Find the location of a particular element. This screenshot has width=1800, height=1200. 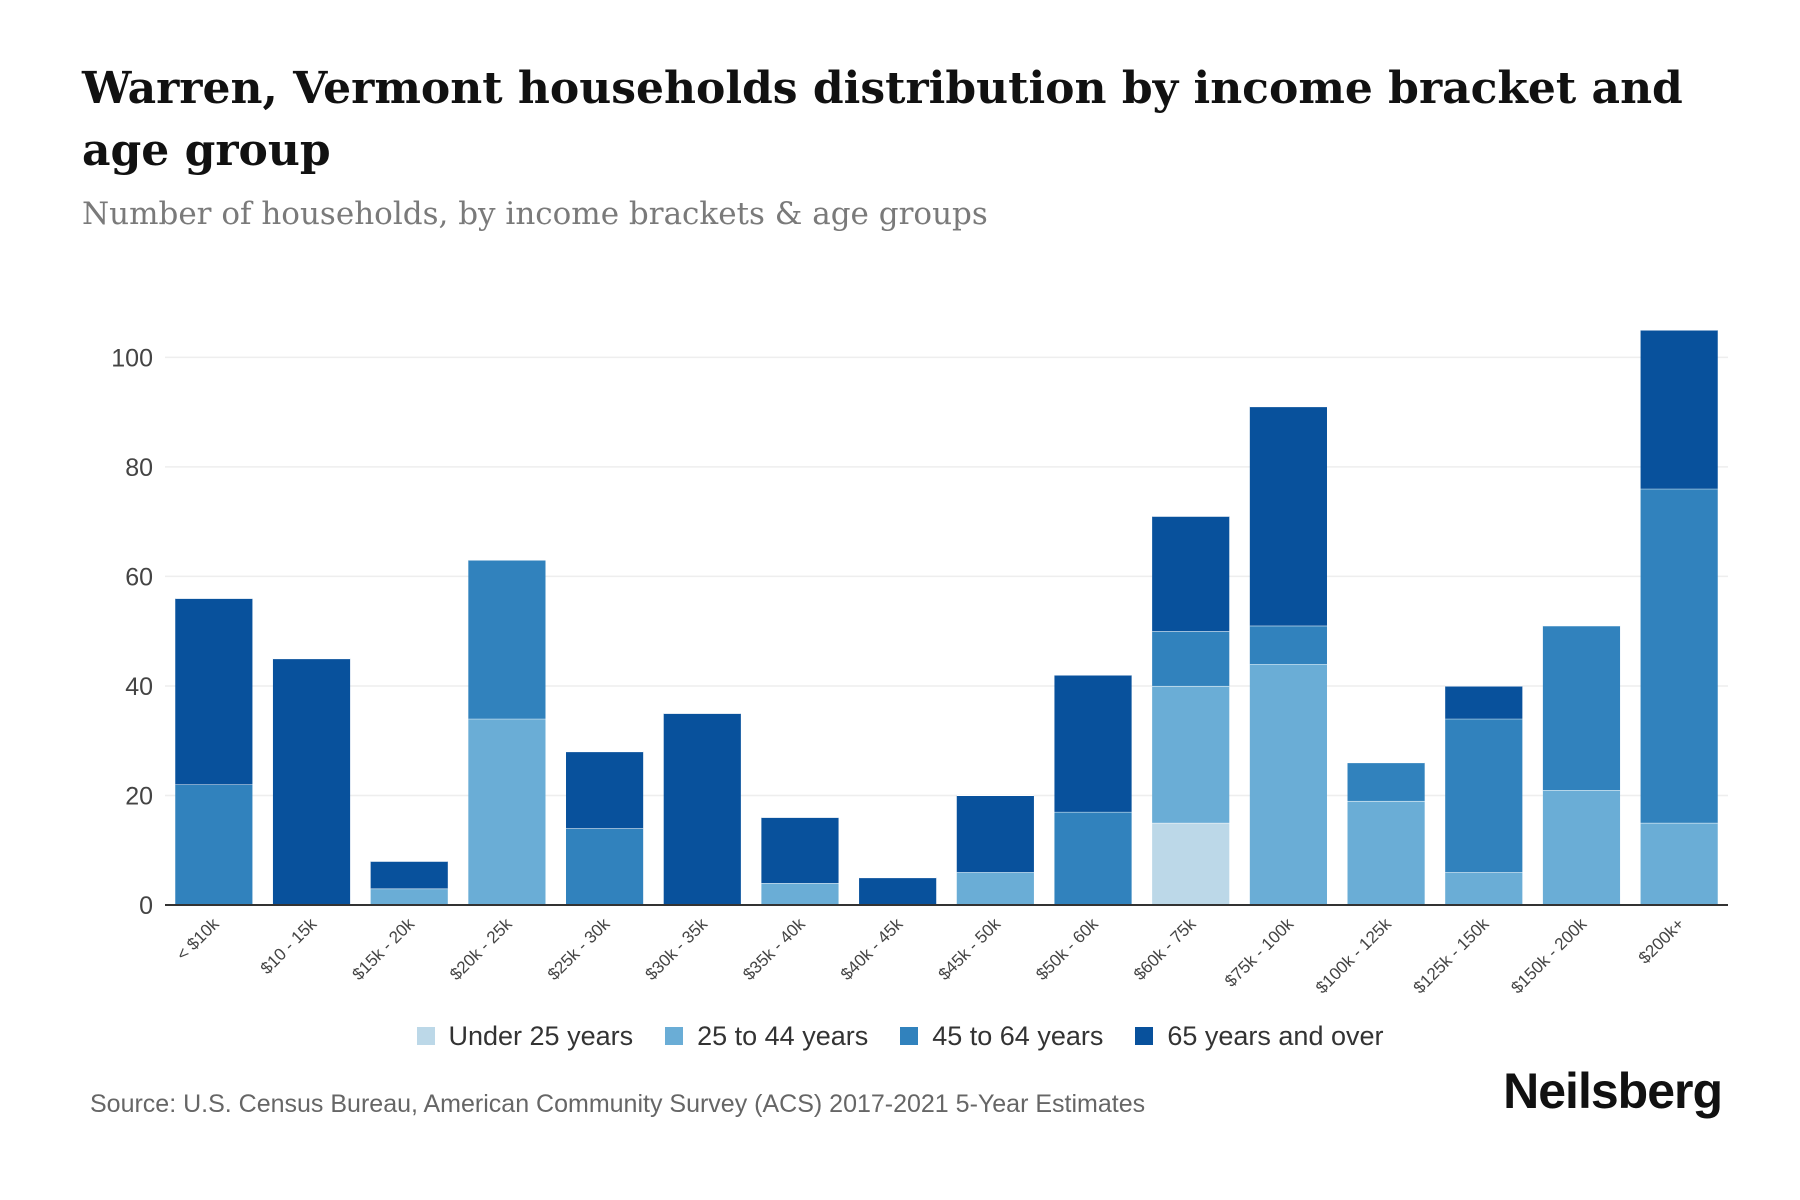

x-tick-label: $45k - 50k is located at coordinates (970, 949).